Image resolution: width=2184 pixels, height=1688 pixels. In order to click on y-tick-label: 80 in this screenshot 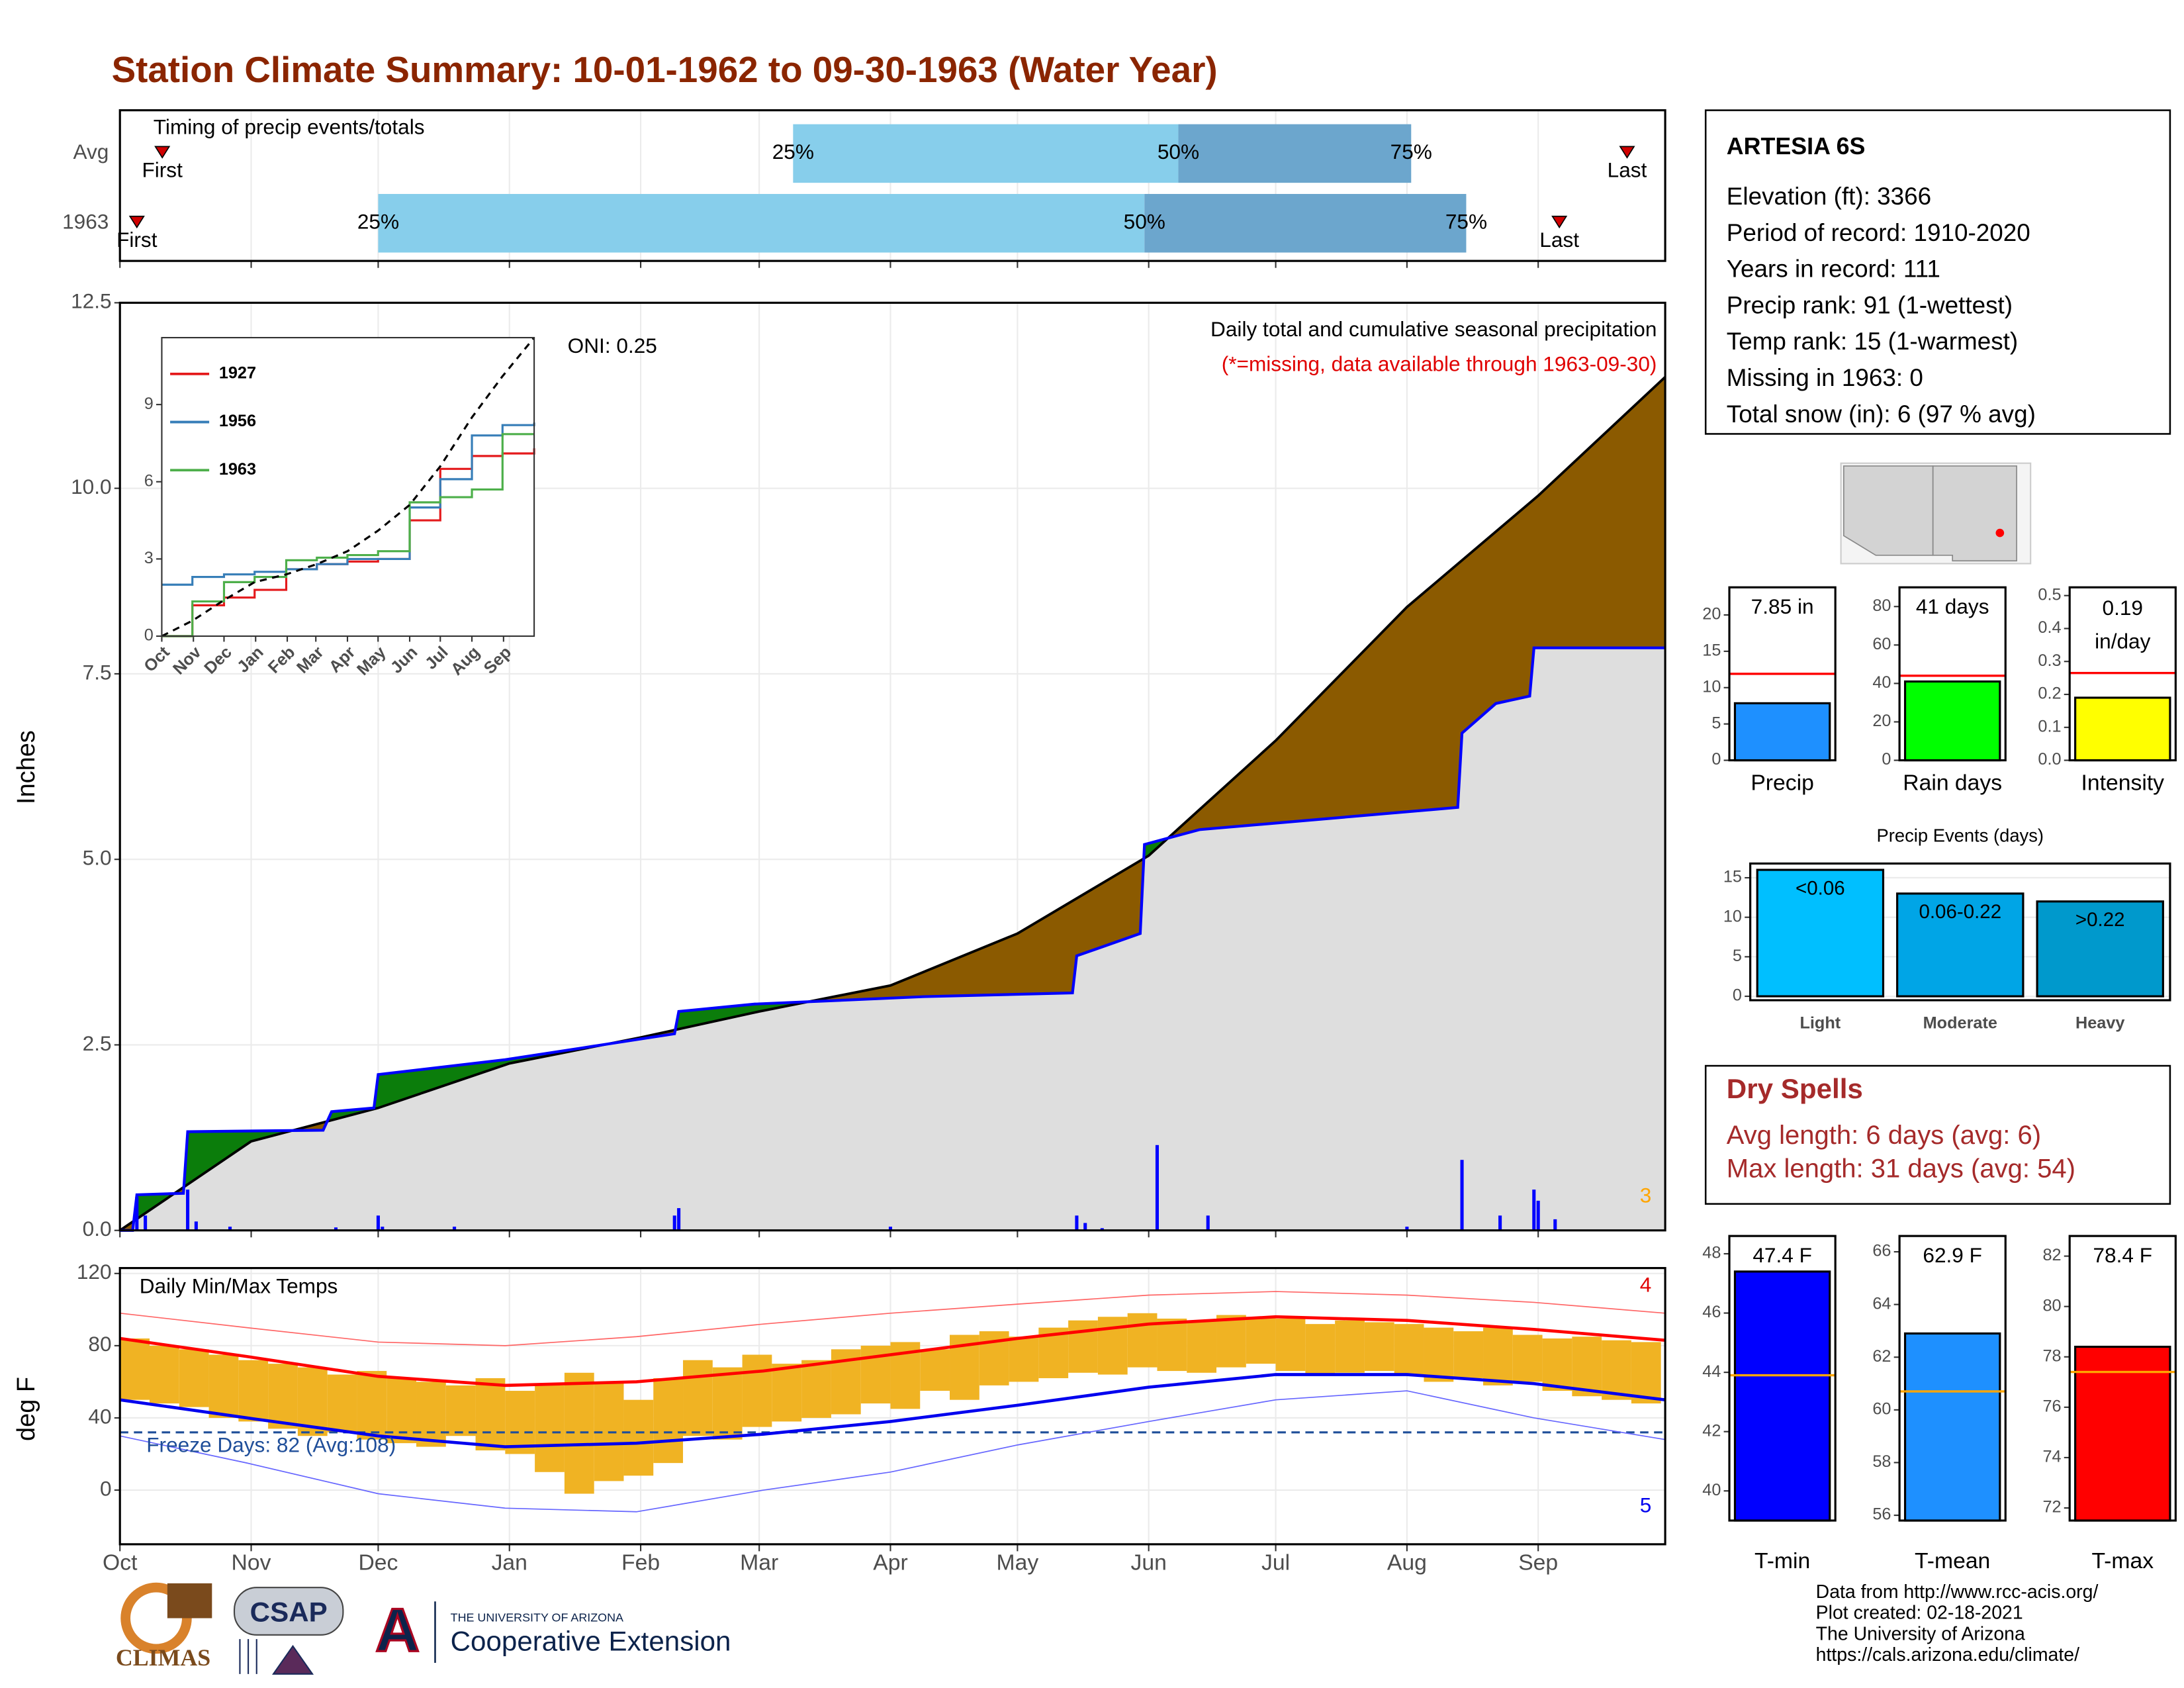, I will do `click(1881, 605)`.